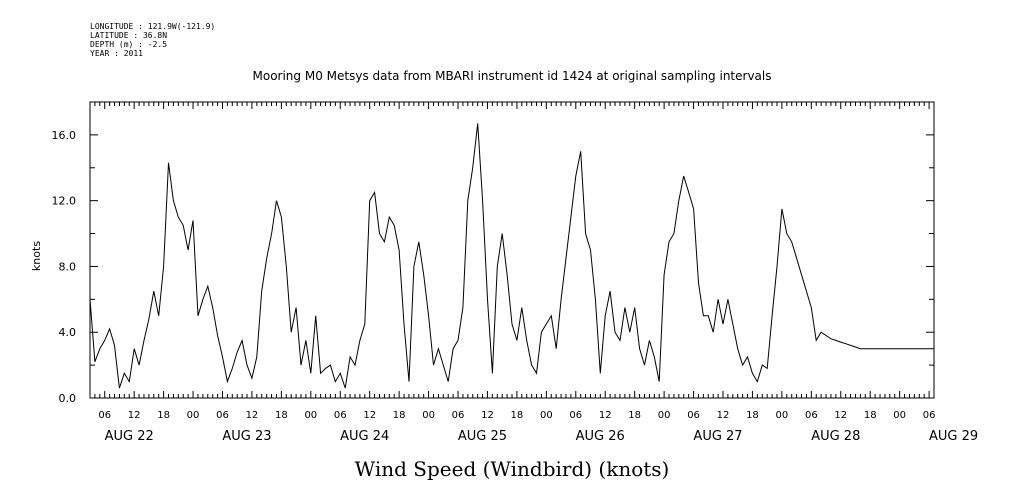 The height and width of the screenshot is (504, 1009). Describe the element at coordinates (129, 436) in the screenshot. I see `x-day-label: AUG 22` at that location.